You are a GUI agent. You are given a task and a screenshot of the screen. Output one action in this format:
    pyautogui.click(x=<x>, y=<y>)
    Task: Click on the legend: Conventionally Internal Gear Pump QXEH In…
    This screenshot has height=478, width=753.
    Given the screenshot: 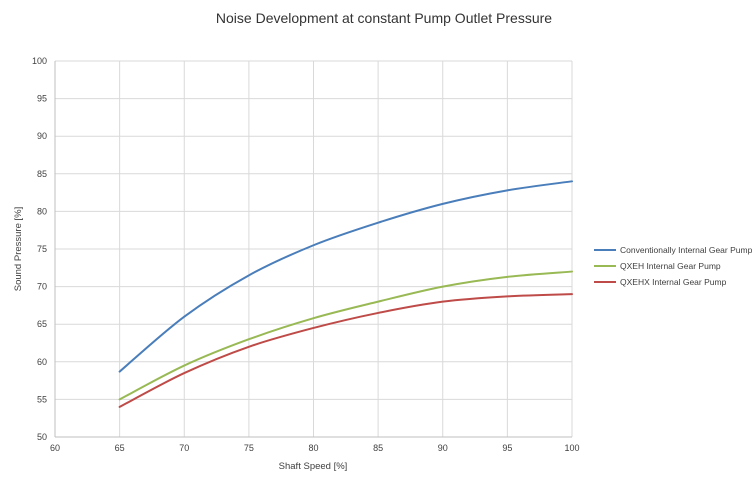 What is the action you would take?
    pyautogui.click(x=673, y=266)
    